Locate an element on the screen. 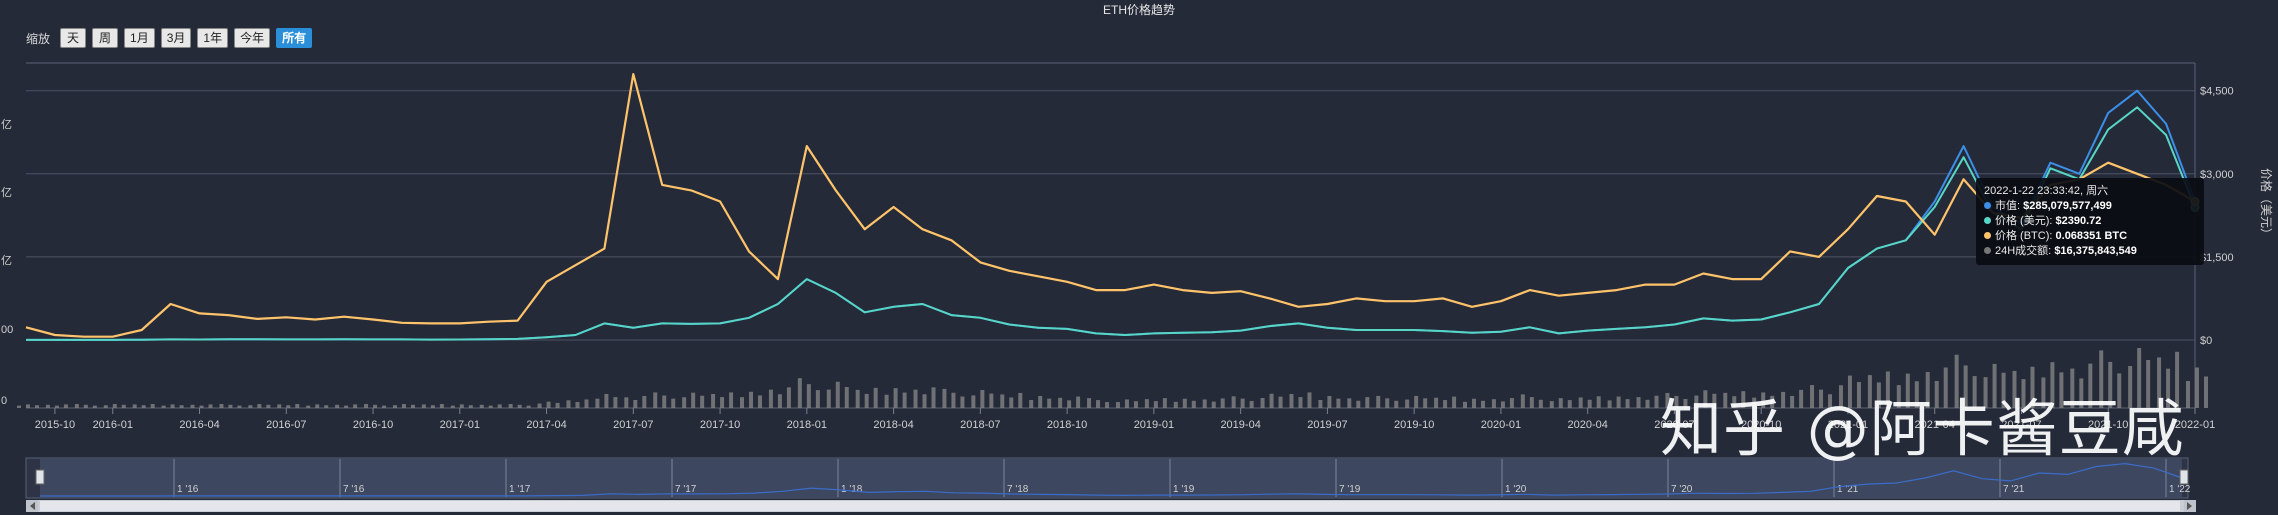  navigator-tick-label: 1 '19 is located at coordinates (1184, 489).